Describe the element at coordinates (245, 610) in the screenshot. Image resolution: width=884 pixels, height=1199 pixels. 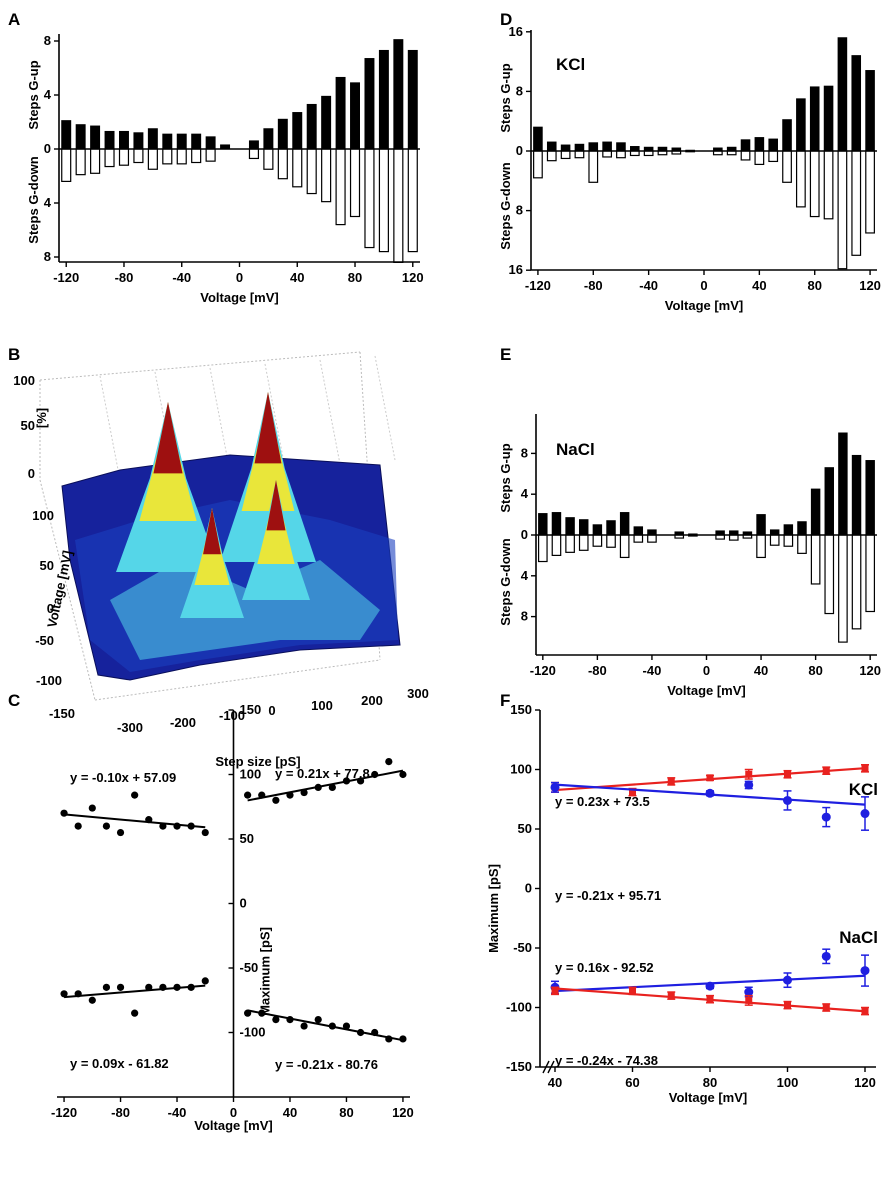
I see `surface-ridge` at that location.